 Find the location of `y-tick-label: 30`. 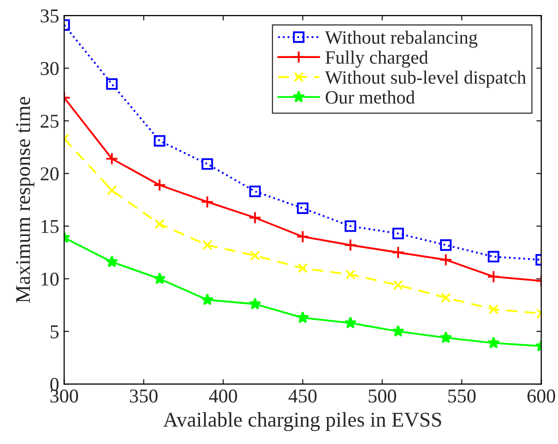

y-tick-label: 30 is located at coordinates (49, 69).